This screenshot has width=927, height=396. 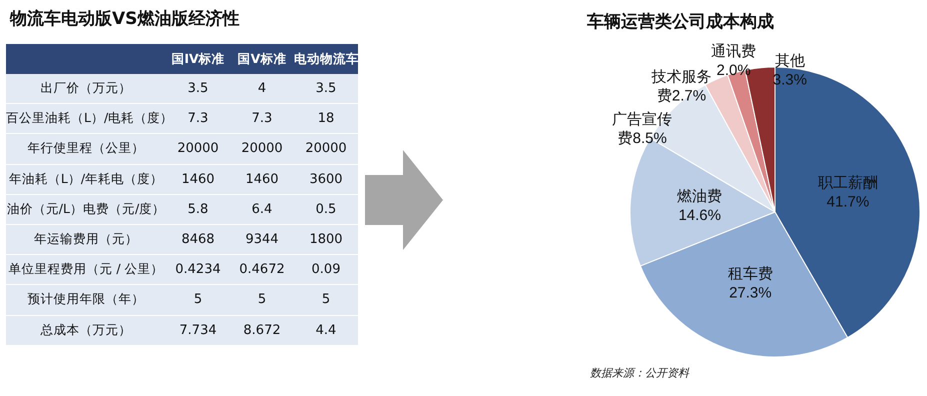 I want to click on data-label: 0.5, so click(x=326, y=209).